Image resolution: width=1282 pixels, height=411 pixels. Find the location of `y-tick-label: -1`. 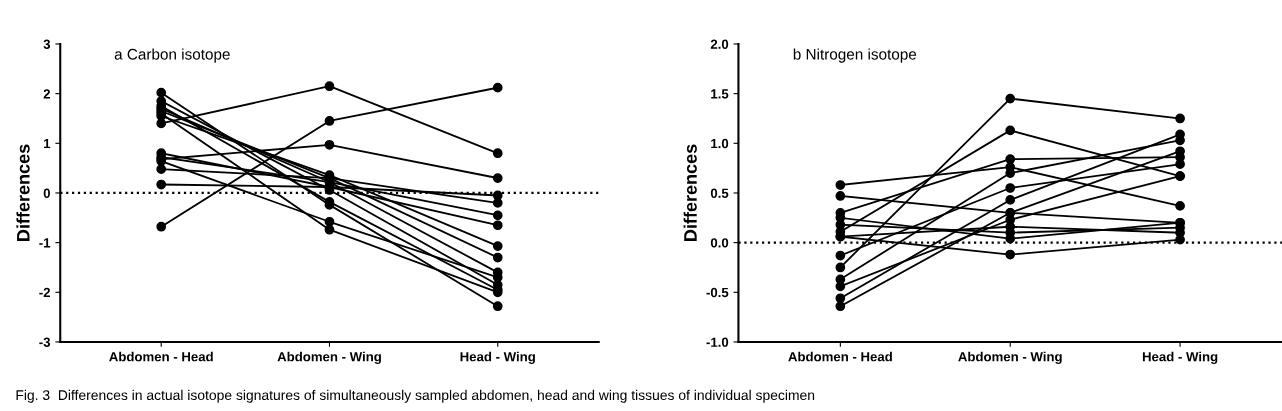

y-tick-label: -1 is located at coordinates (45, 243).